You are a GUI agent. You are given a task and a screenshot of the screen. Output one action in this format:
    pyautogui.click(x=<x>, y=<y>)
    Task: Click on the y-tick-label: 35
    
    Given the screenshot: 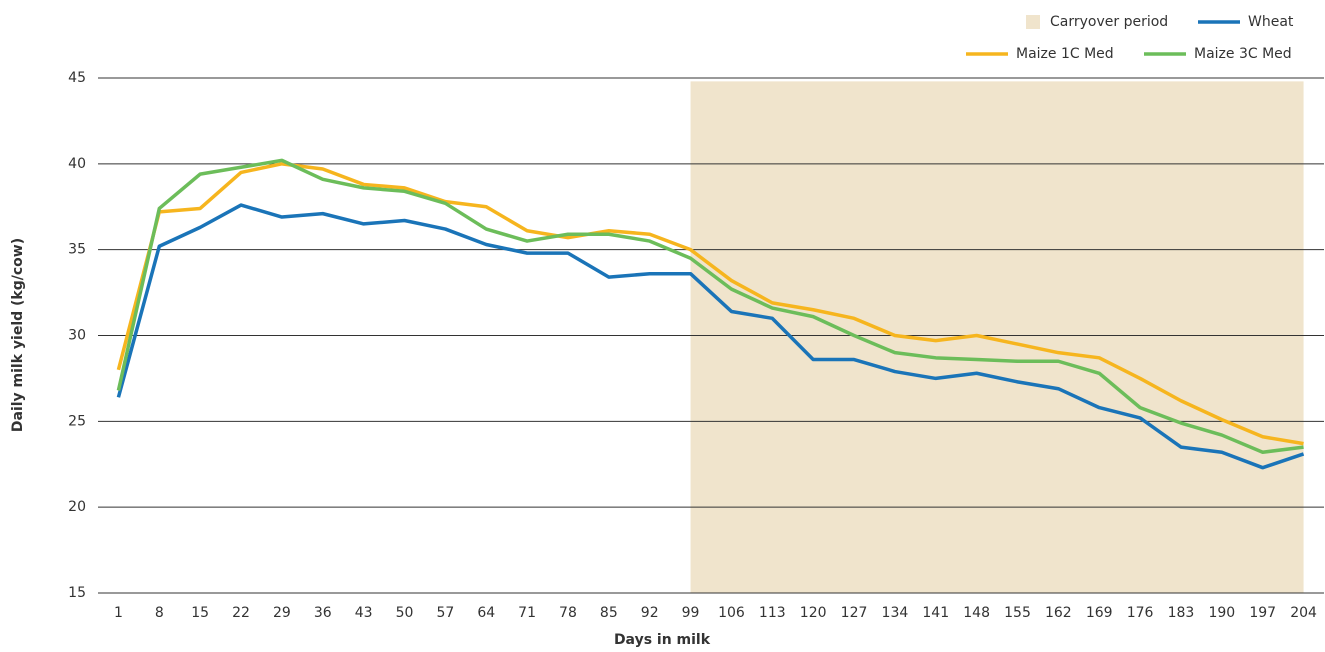 What is the action you would take?
    pyautogui.click(x=77, y=250)
    